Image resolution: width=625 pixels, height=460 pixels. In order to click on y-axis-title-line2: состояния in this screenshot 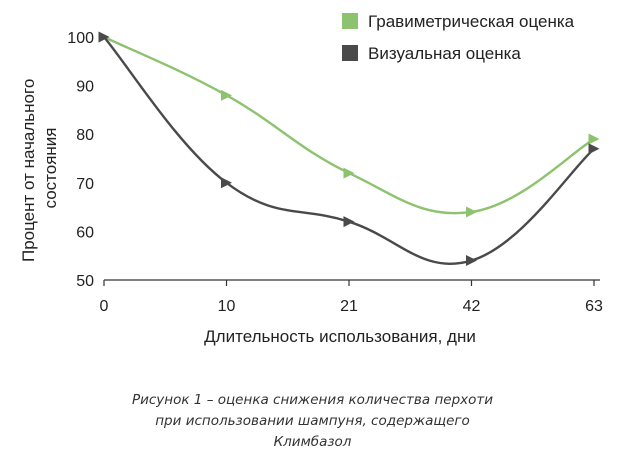, I will do `click(50, 168)`.